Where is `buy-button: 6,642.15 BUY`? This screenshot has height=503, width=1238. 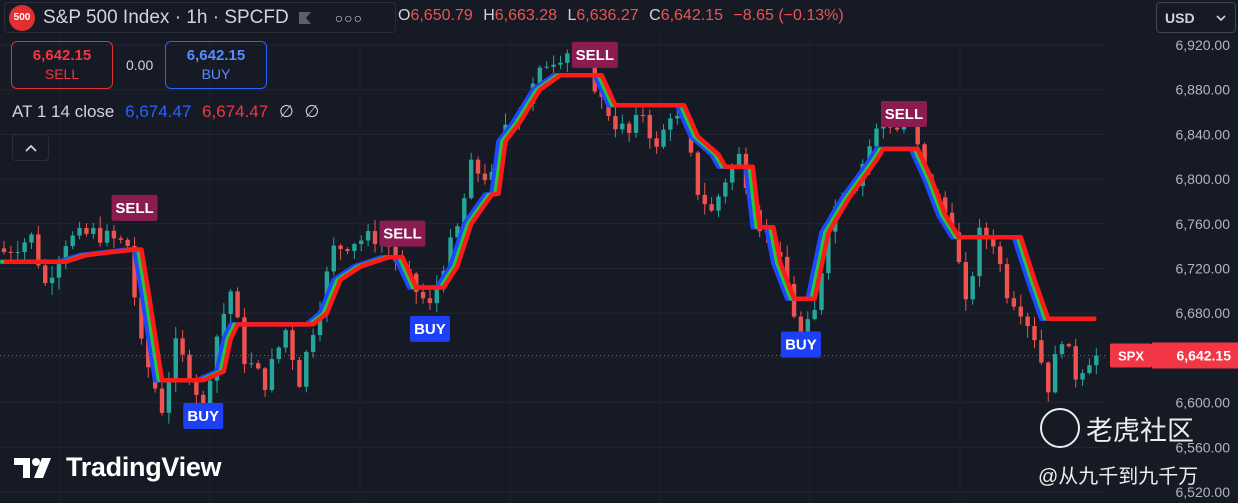
buy-button: 6,642.15 BUY is located at coordinates (216, 65).